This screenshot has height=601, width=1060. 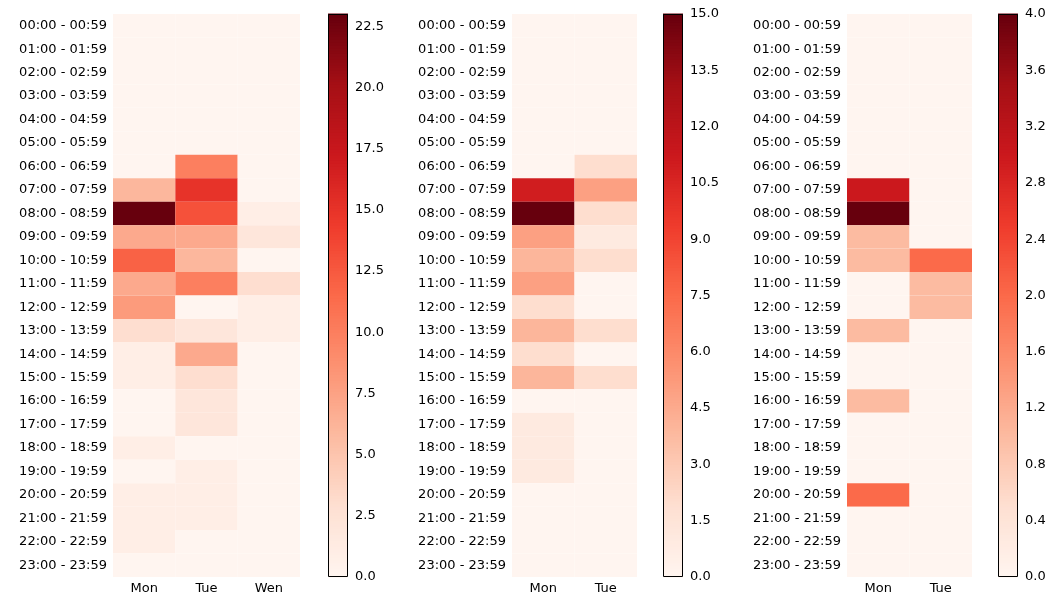 What do you see at coordinates (369, 25) in the screenshot?
I see `color-bar-label: 22.5` at bounding box center [369, 25].